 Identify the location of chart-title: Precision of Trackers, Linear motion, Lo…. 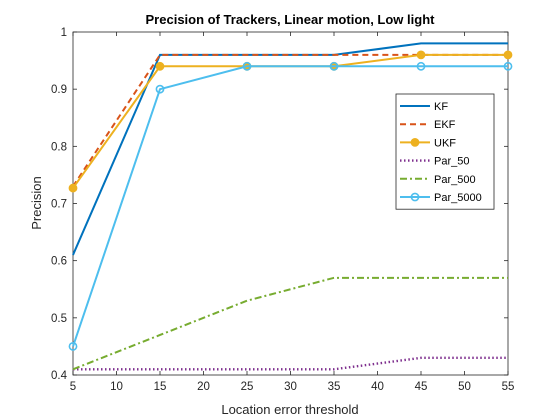
(291, 19).